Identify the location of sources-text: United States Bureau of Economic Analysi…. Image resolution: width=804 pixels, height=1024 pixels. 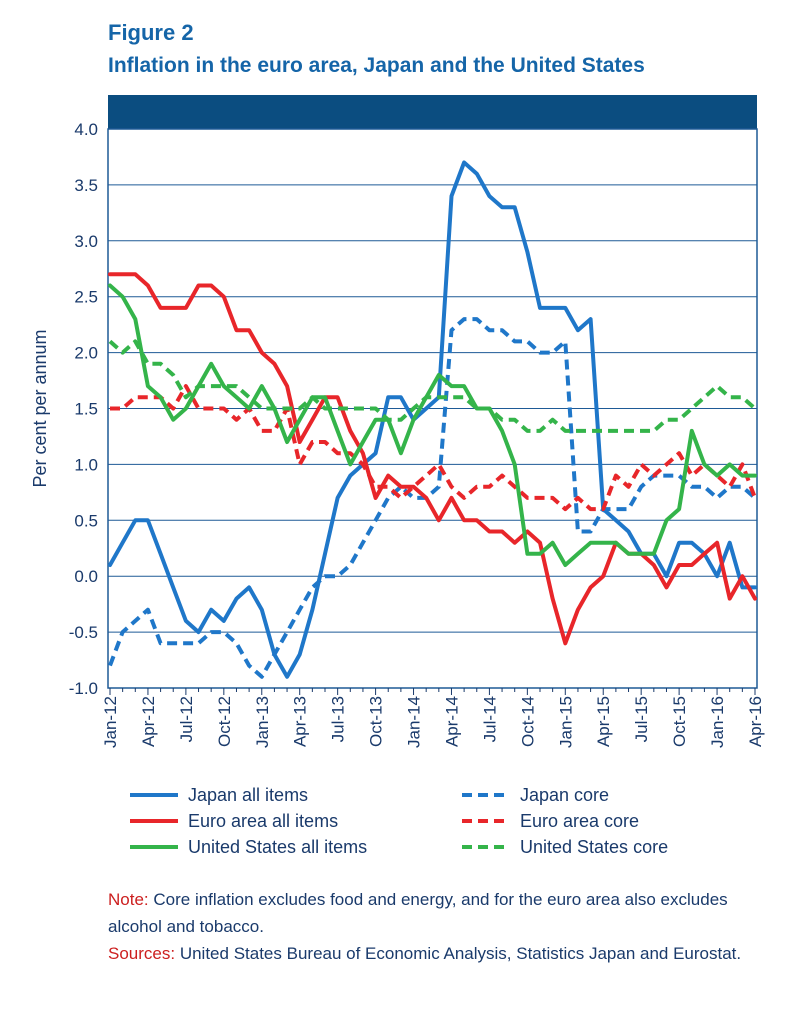
(460, 953).